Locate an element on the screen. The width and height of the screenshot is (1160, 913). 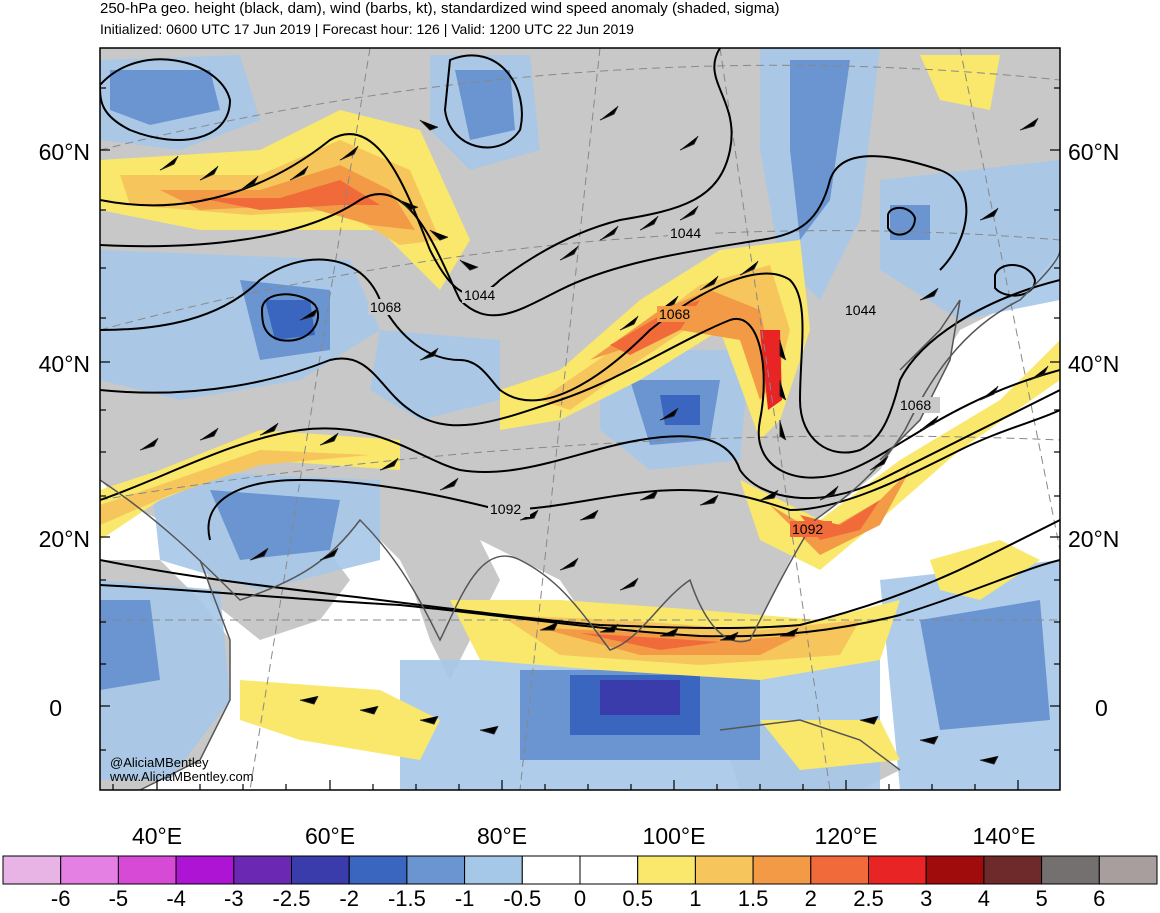
colorbar-label: 1 is located at coordinates (695, 898).